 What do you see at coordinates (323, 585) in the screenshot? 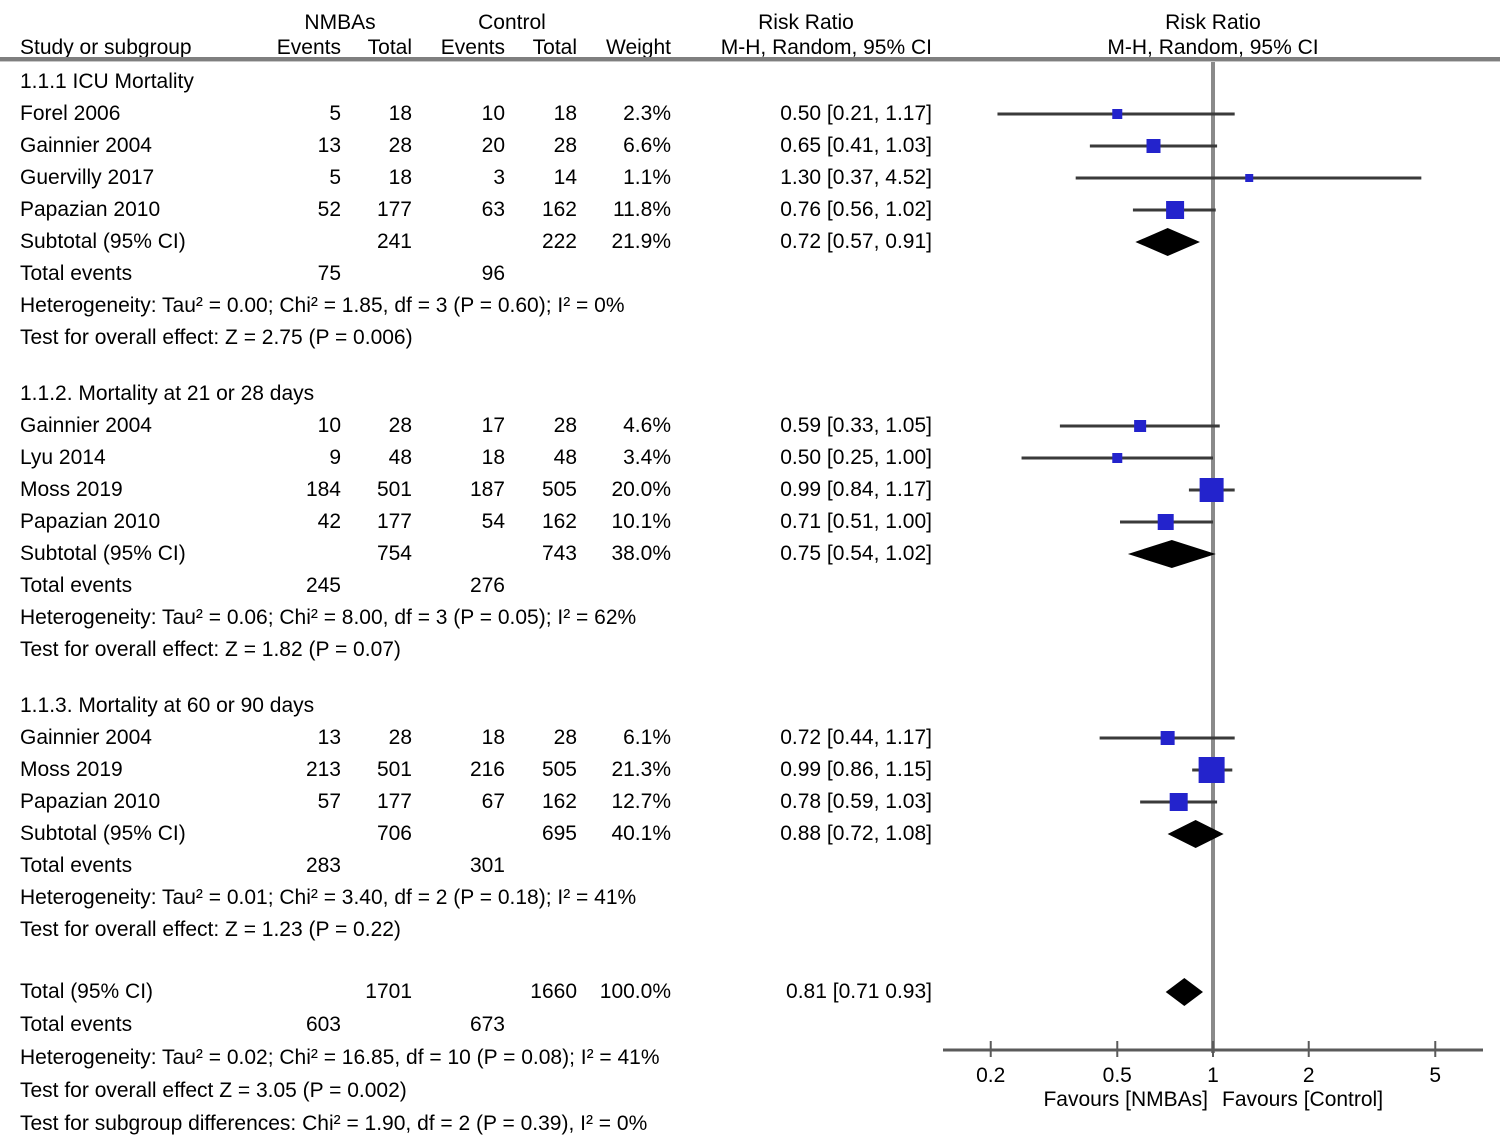
I see `total-events1-value: 245` at bounding box center [323, 585].